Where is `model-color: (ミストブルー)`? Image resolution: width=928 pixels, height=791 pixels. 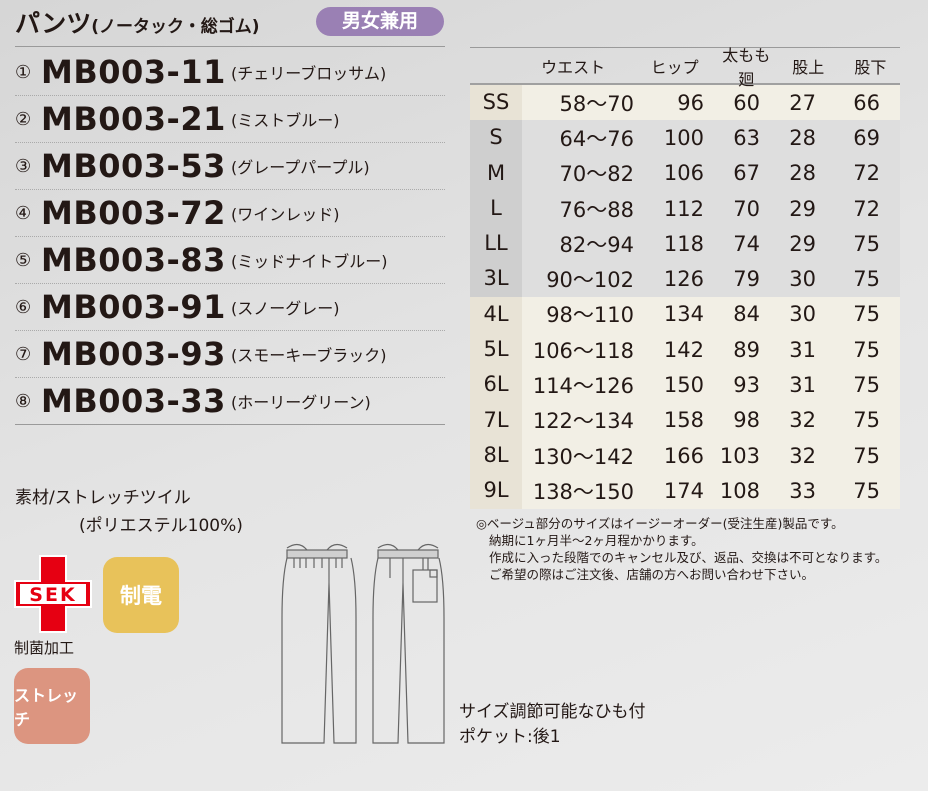 model-color: (ミストブルー) is located at coordinates (285, 120).